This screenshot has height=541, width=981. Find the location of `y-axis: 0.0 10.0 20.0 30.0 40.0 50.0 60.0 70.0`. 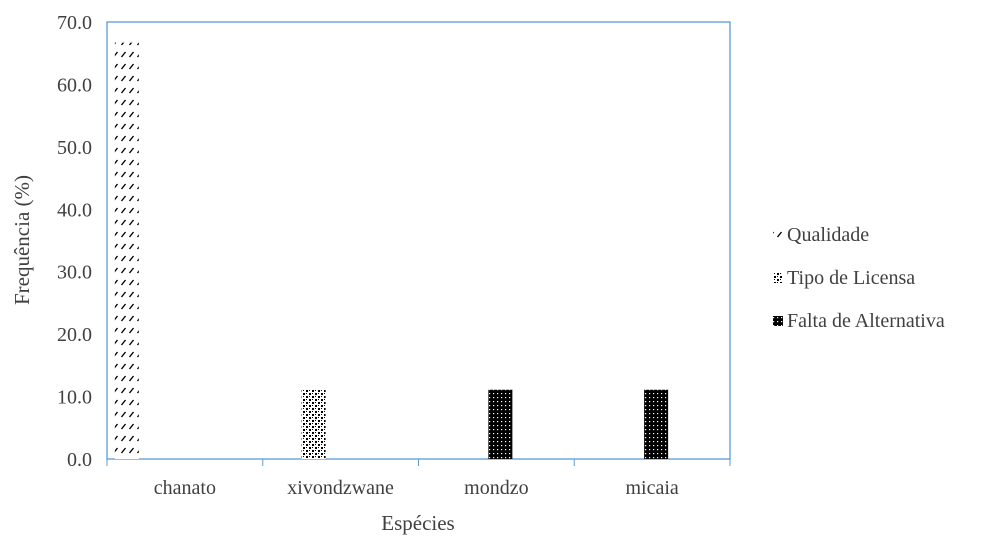

y-axis: 0.0 10.0 20.0 30.0 40.0 50.0 60.0 70.0 is located at coordinates (74, 241).